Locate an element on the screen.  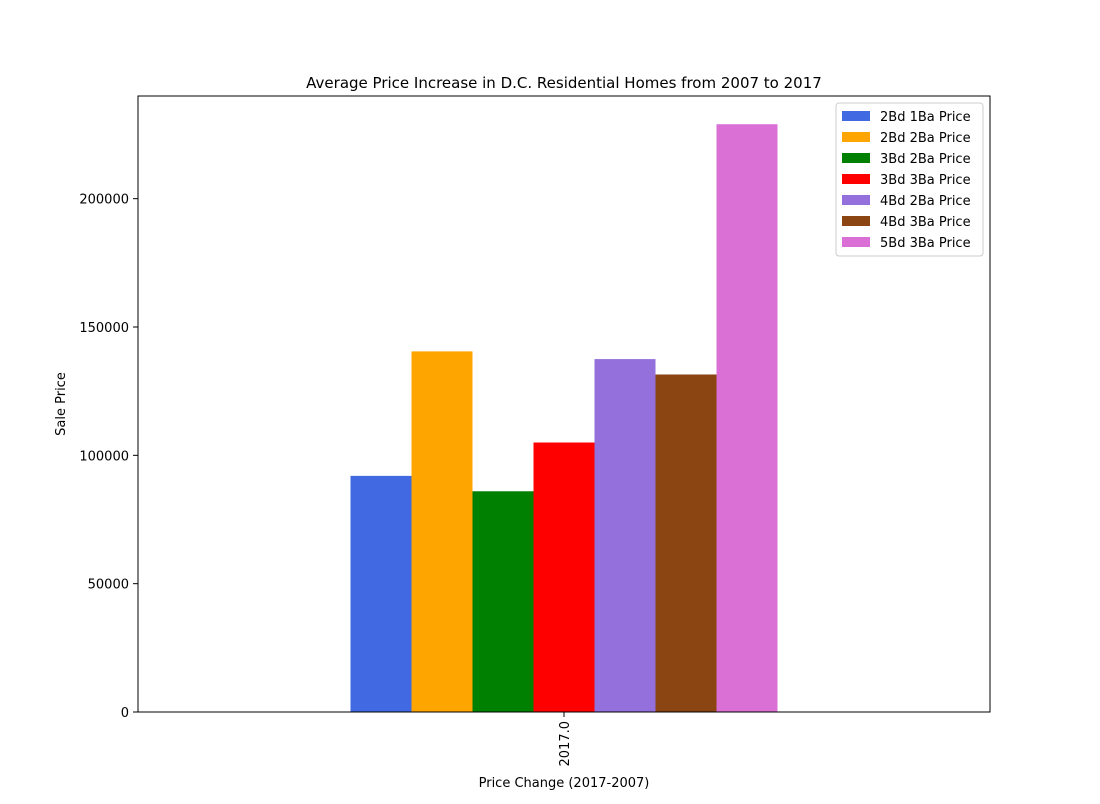
y-tick-label: 0 is located at coordinates (125, 713).